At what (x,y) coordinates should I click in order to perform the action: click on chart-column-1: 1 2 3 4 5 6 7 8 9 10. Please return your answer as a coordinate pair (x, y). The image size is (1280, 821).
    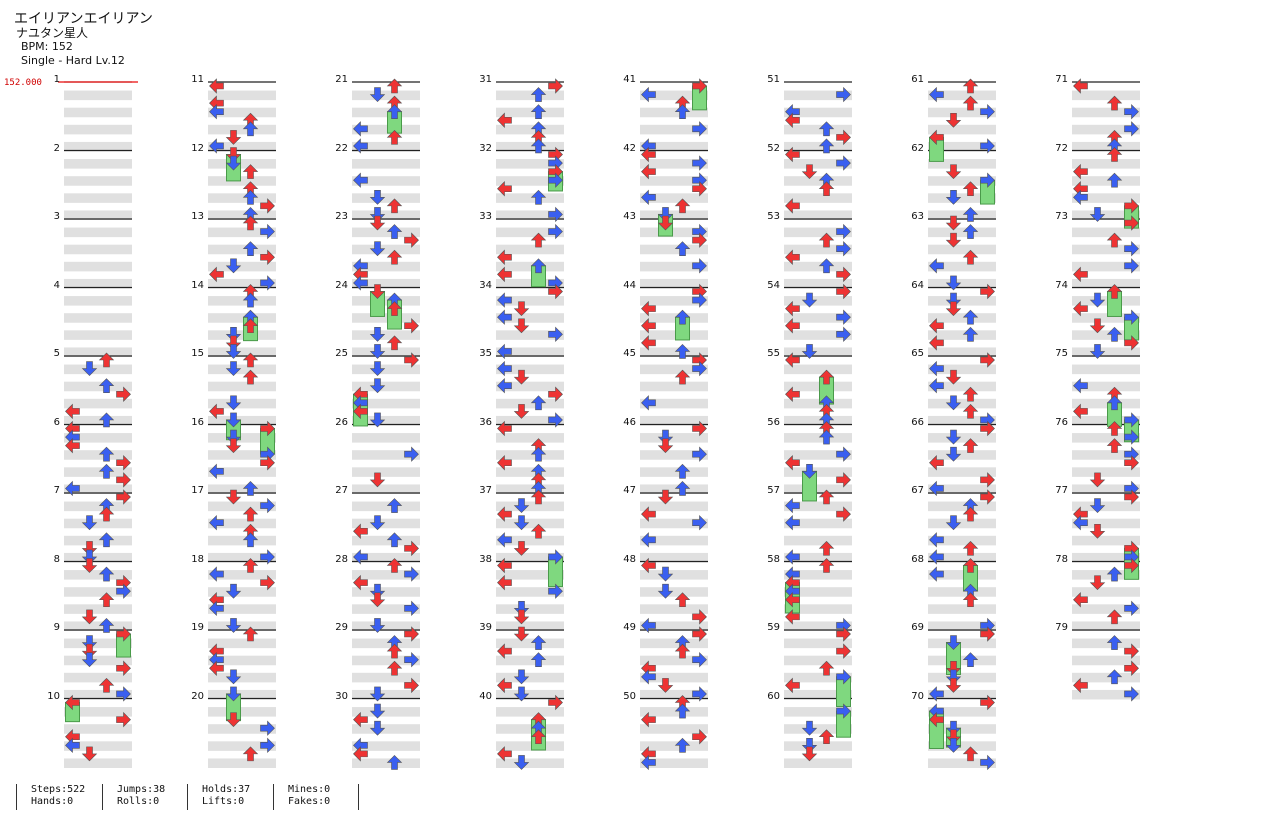
    Looking at the image, I should click on (76, 390).